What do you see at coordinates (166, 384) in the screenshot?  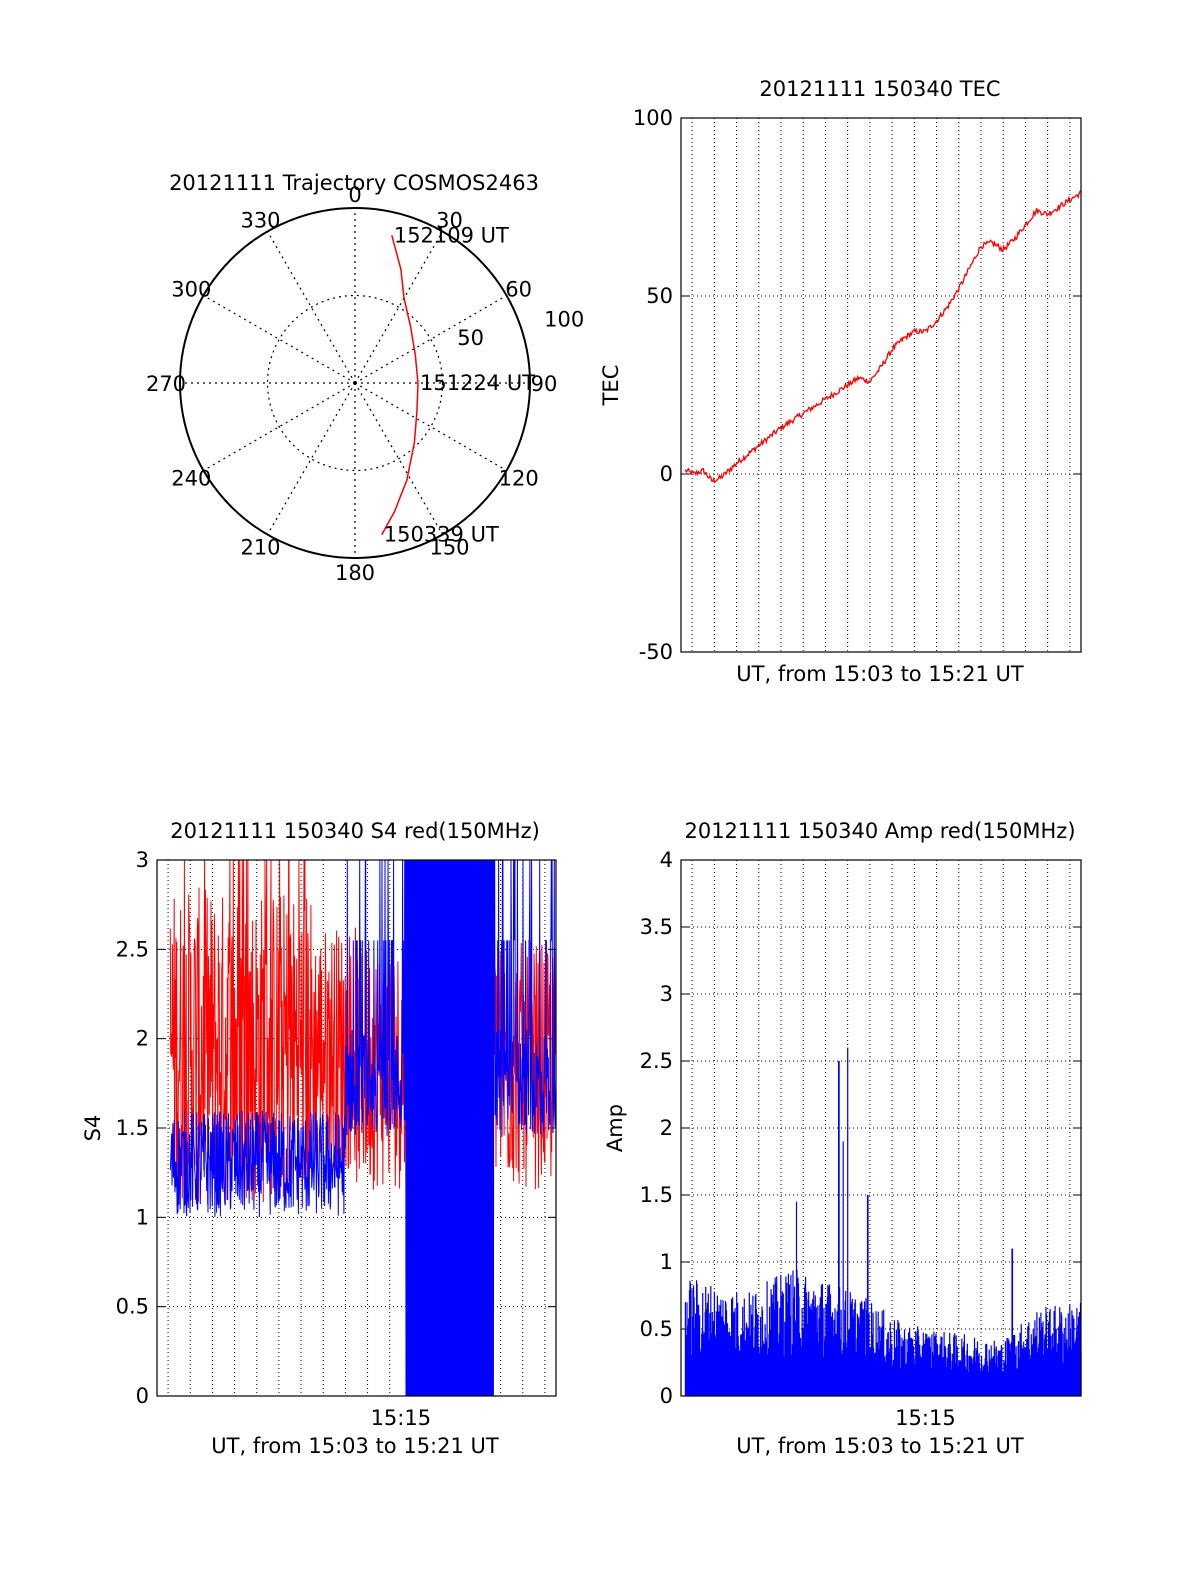 I see `polar-angle-label: 270` at bounding box center [166, 384].